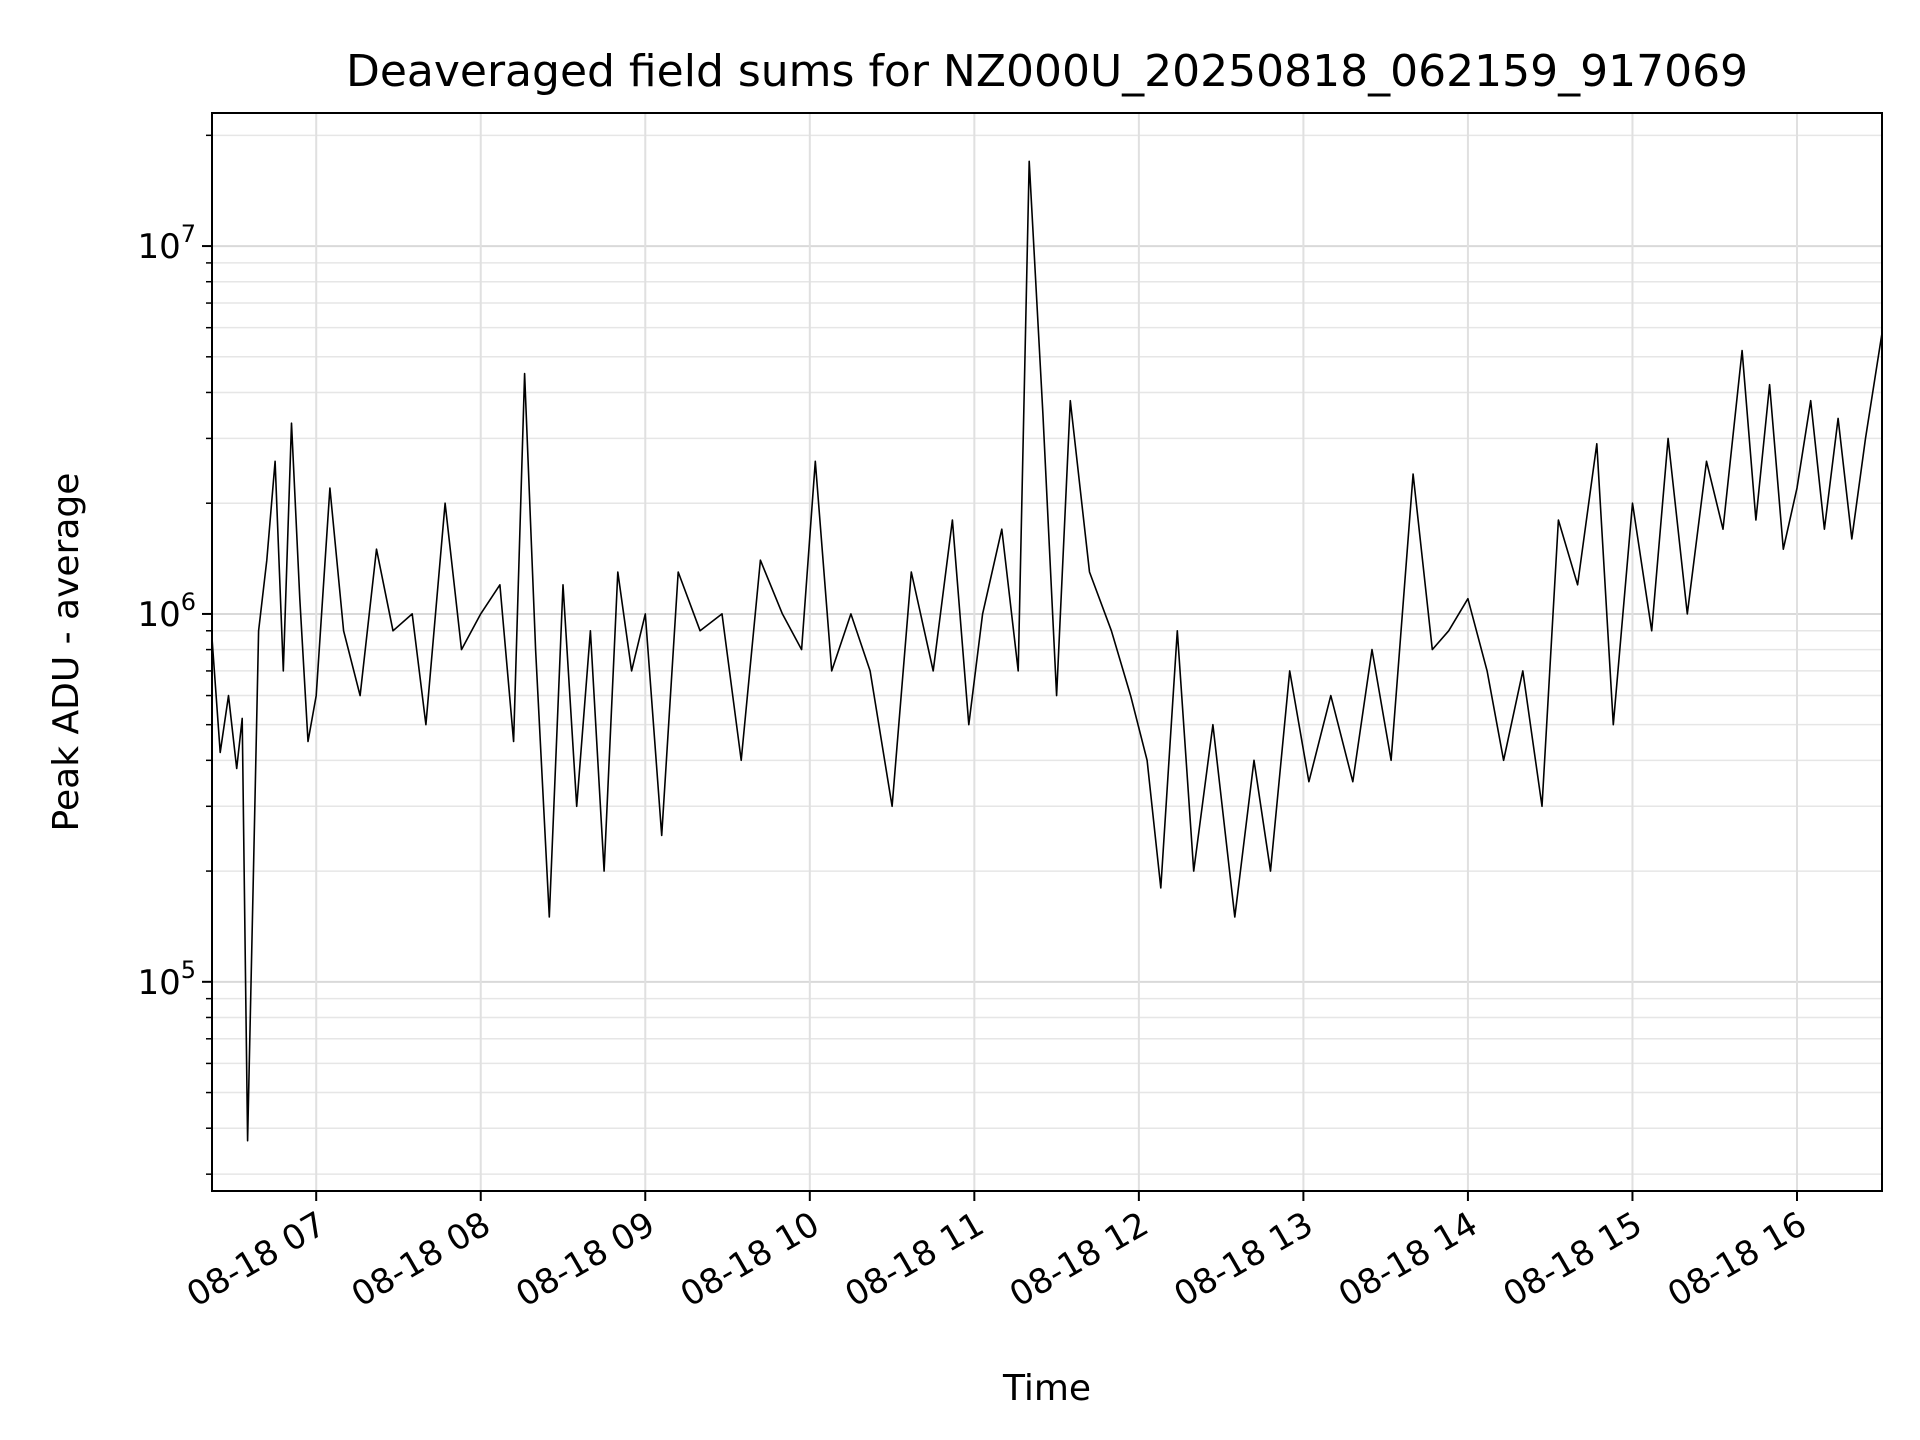  Describe the element at coordinates (1046, 1388) in the screenshot. I see `x-axis-label: Time` at that location.